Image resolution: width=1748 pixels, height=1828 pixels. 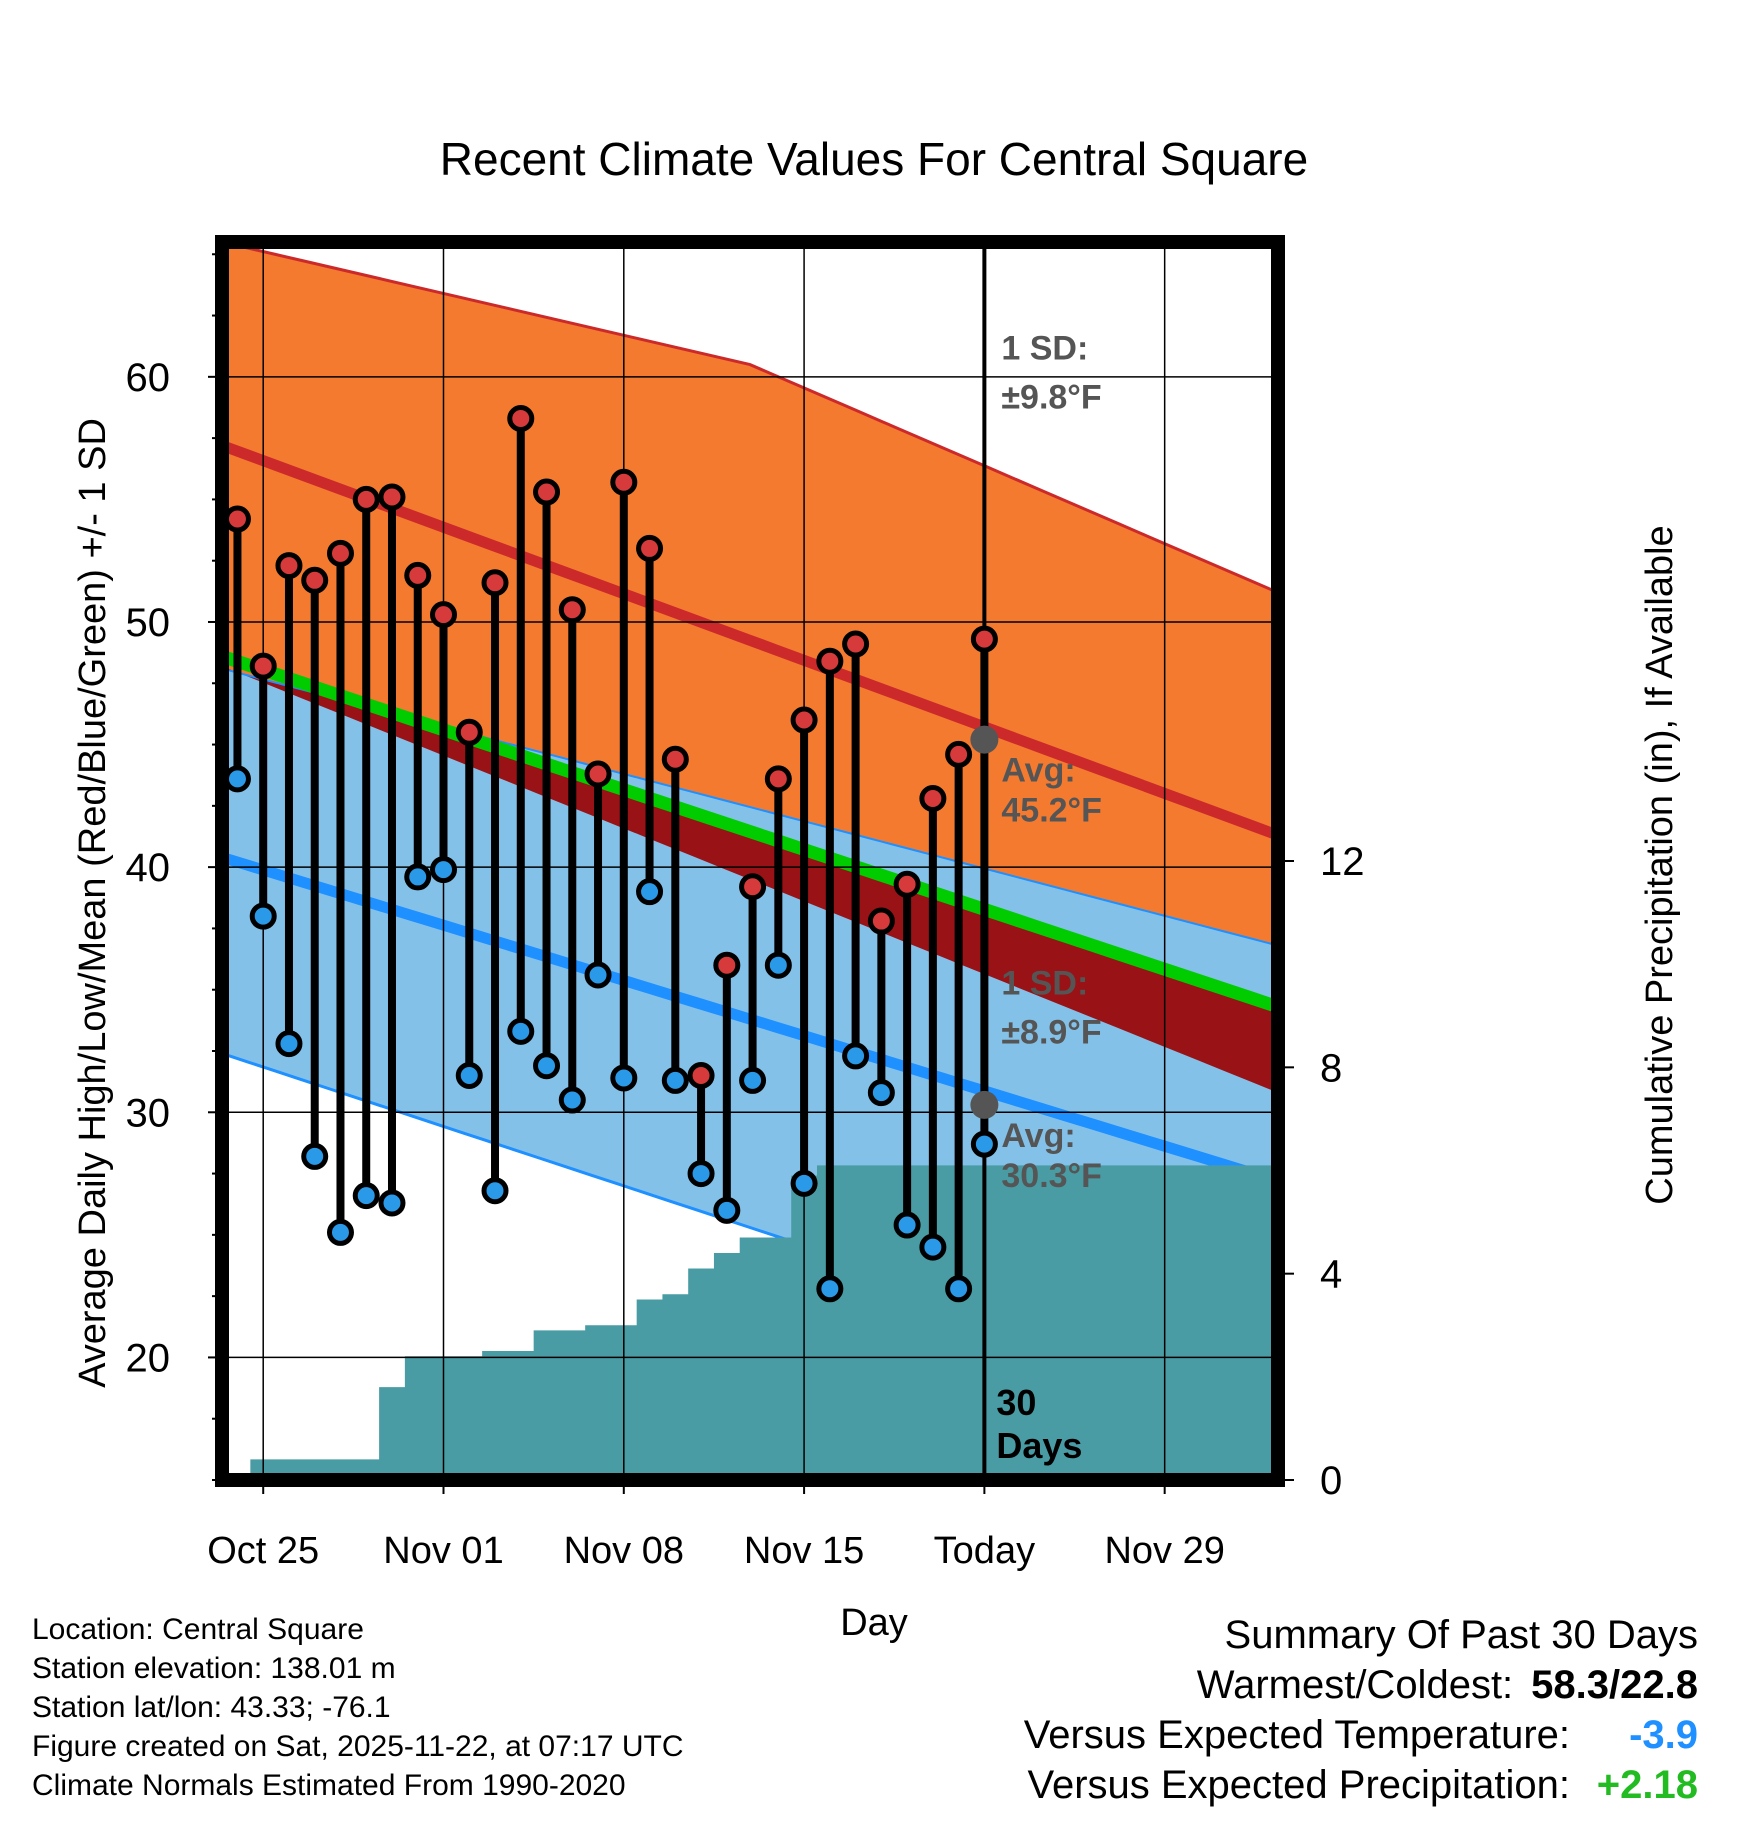 What do you see at coordinates (1016, 1402) in the screenshot?
I see `today-days-label: 30` at bounding box center [1016, 1402].